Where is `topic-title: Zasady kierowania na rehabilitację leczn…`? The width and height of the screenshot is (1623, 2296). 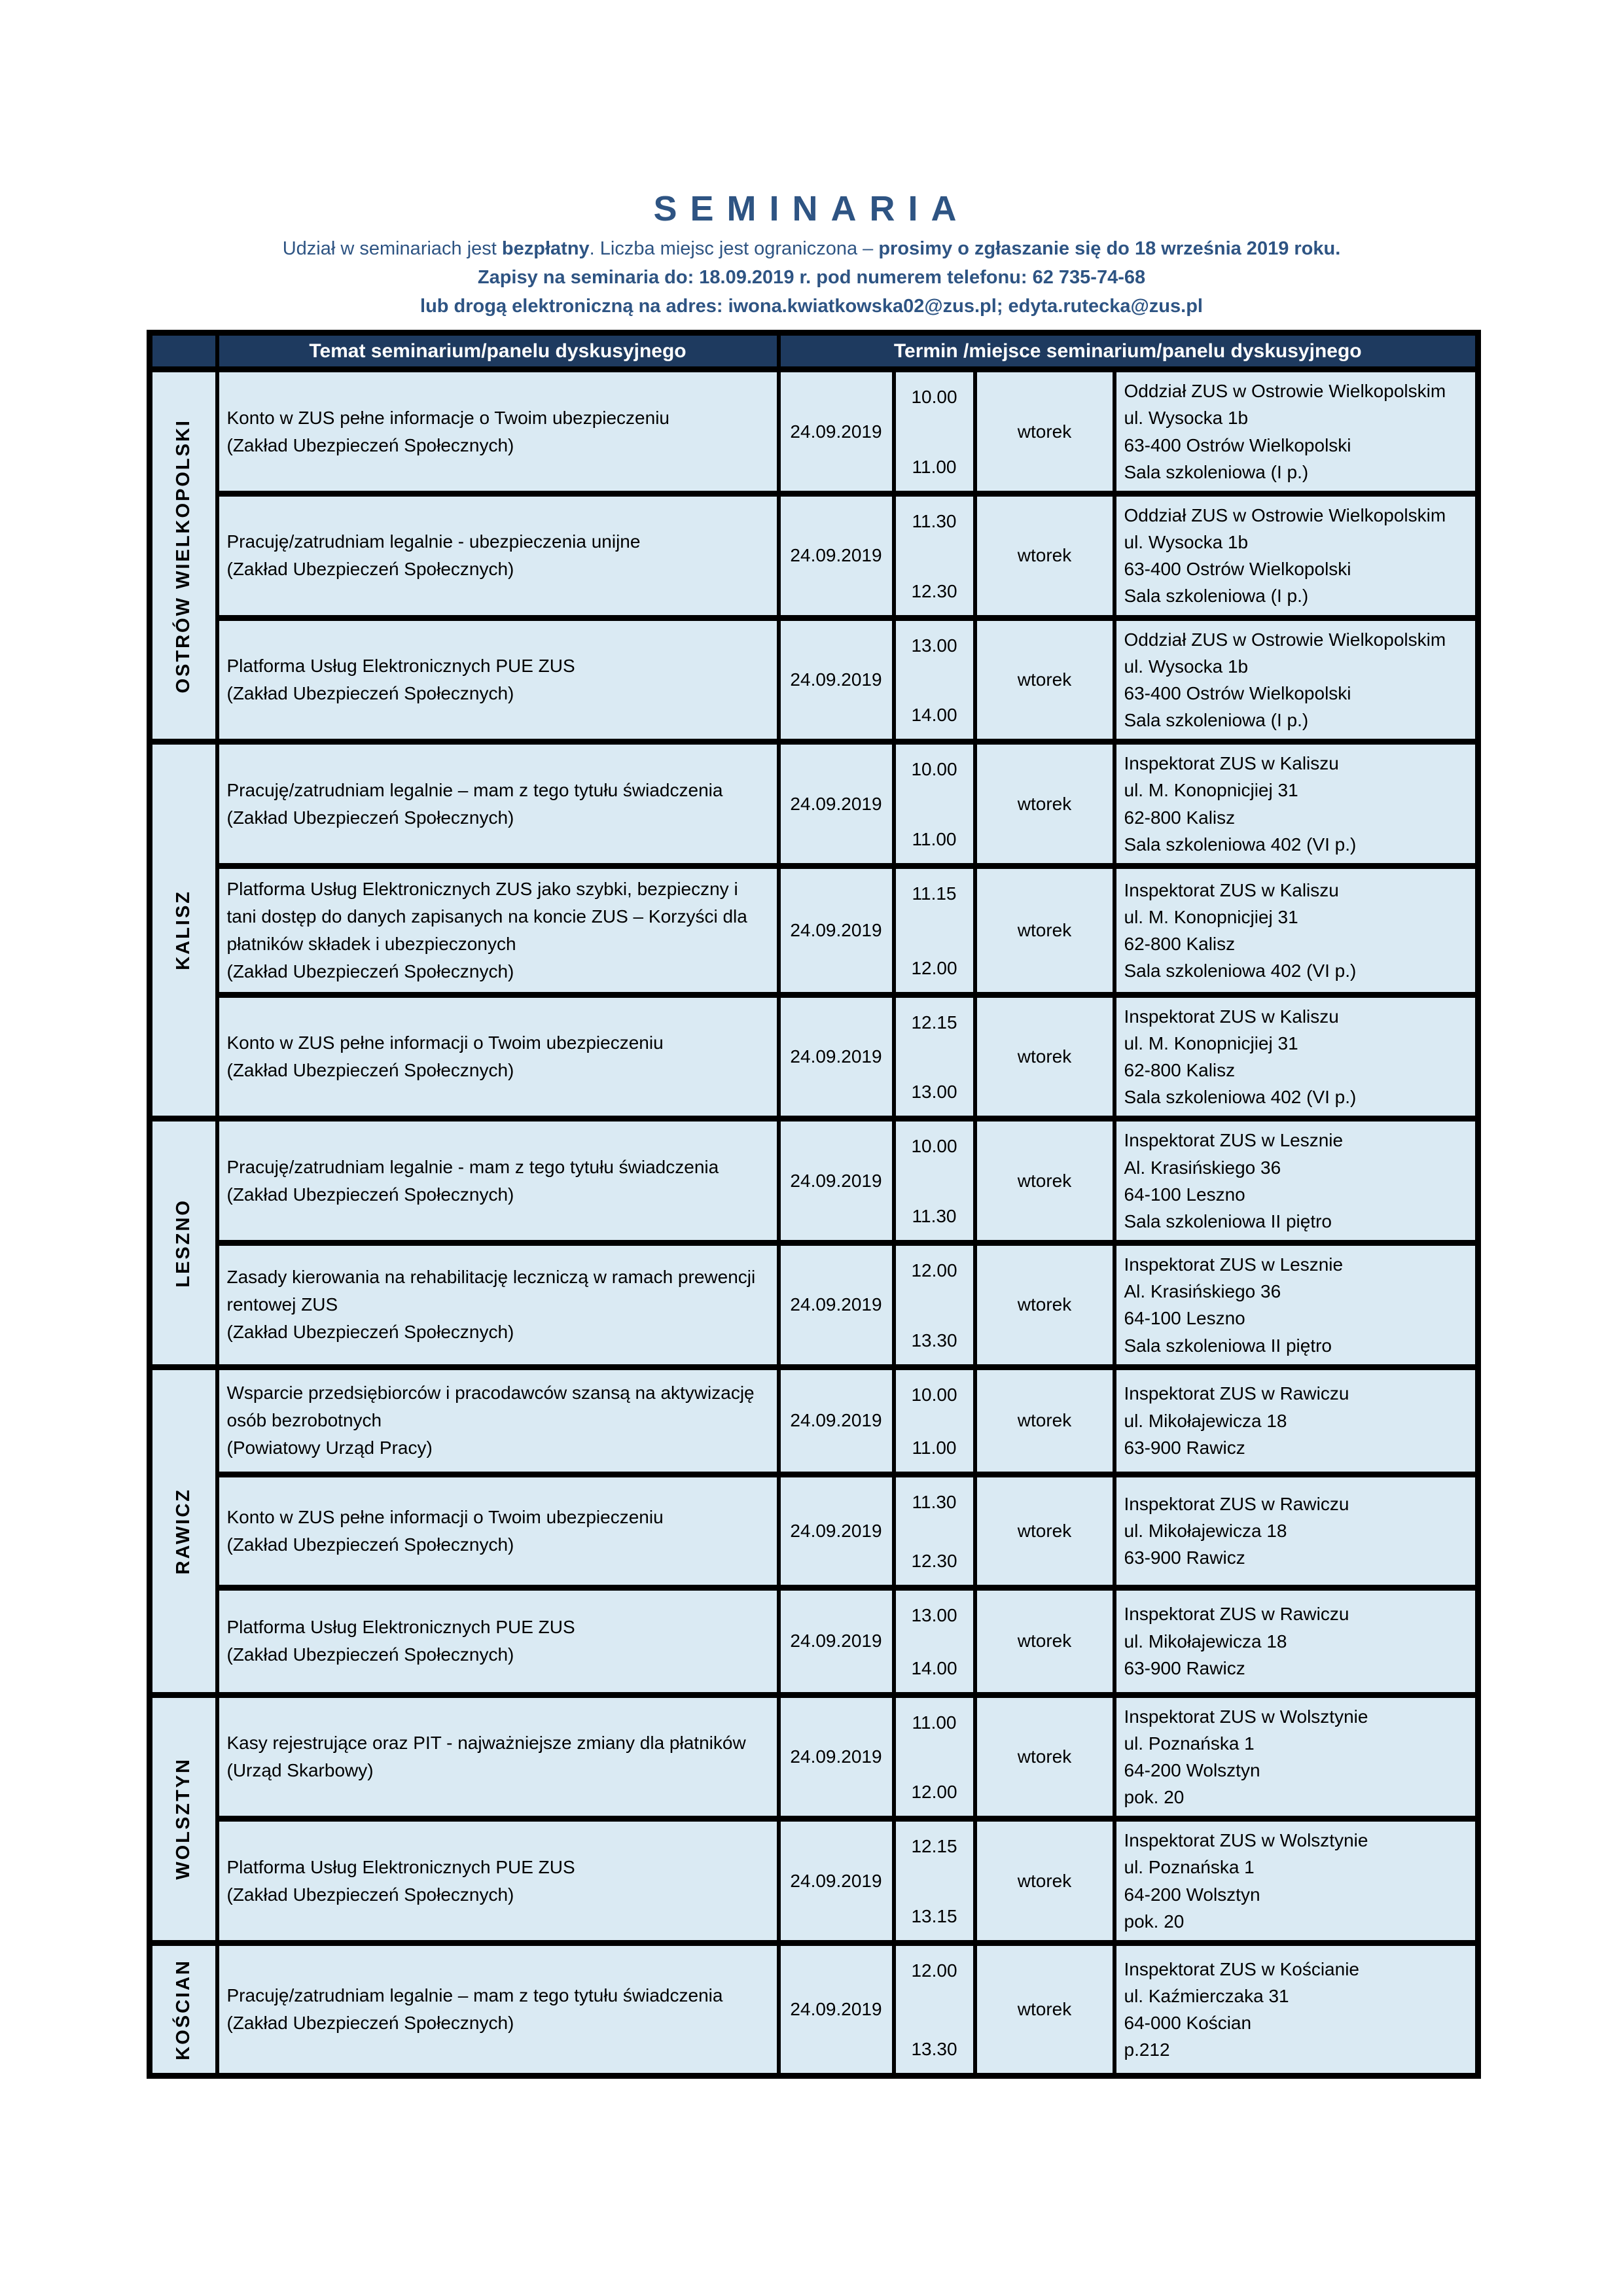 topic-title: Zasady kierowania na rehabilitację leczn… is located at coordinates (491, 1291).